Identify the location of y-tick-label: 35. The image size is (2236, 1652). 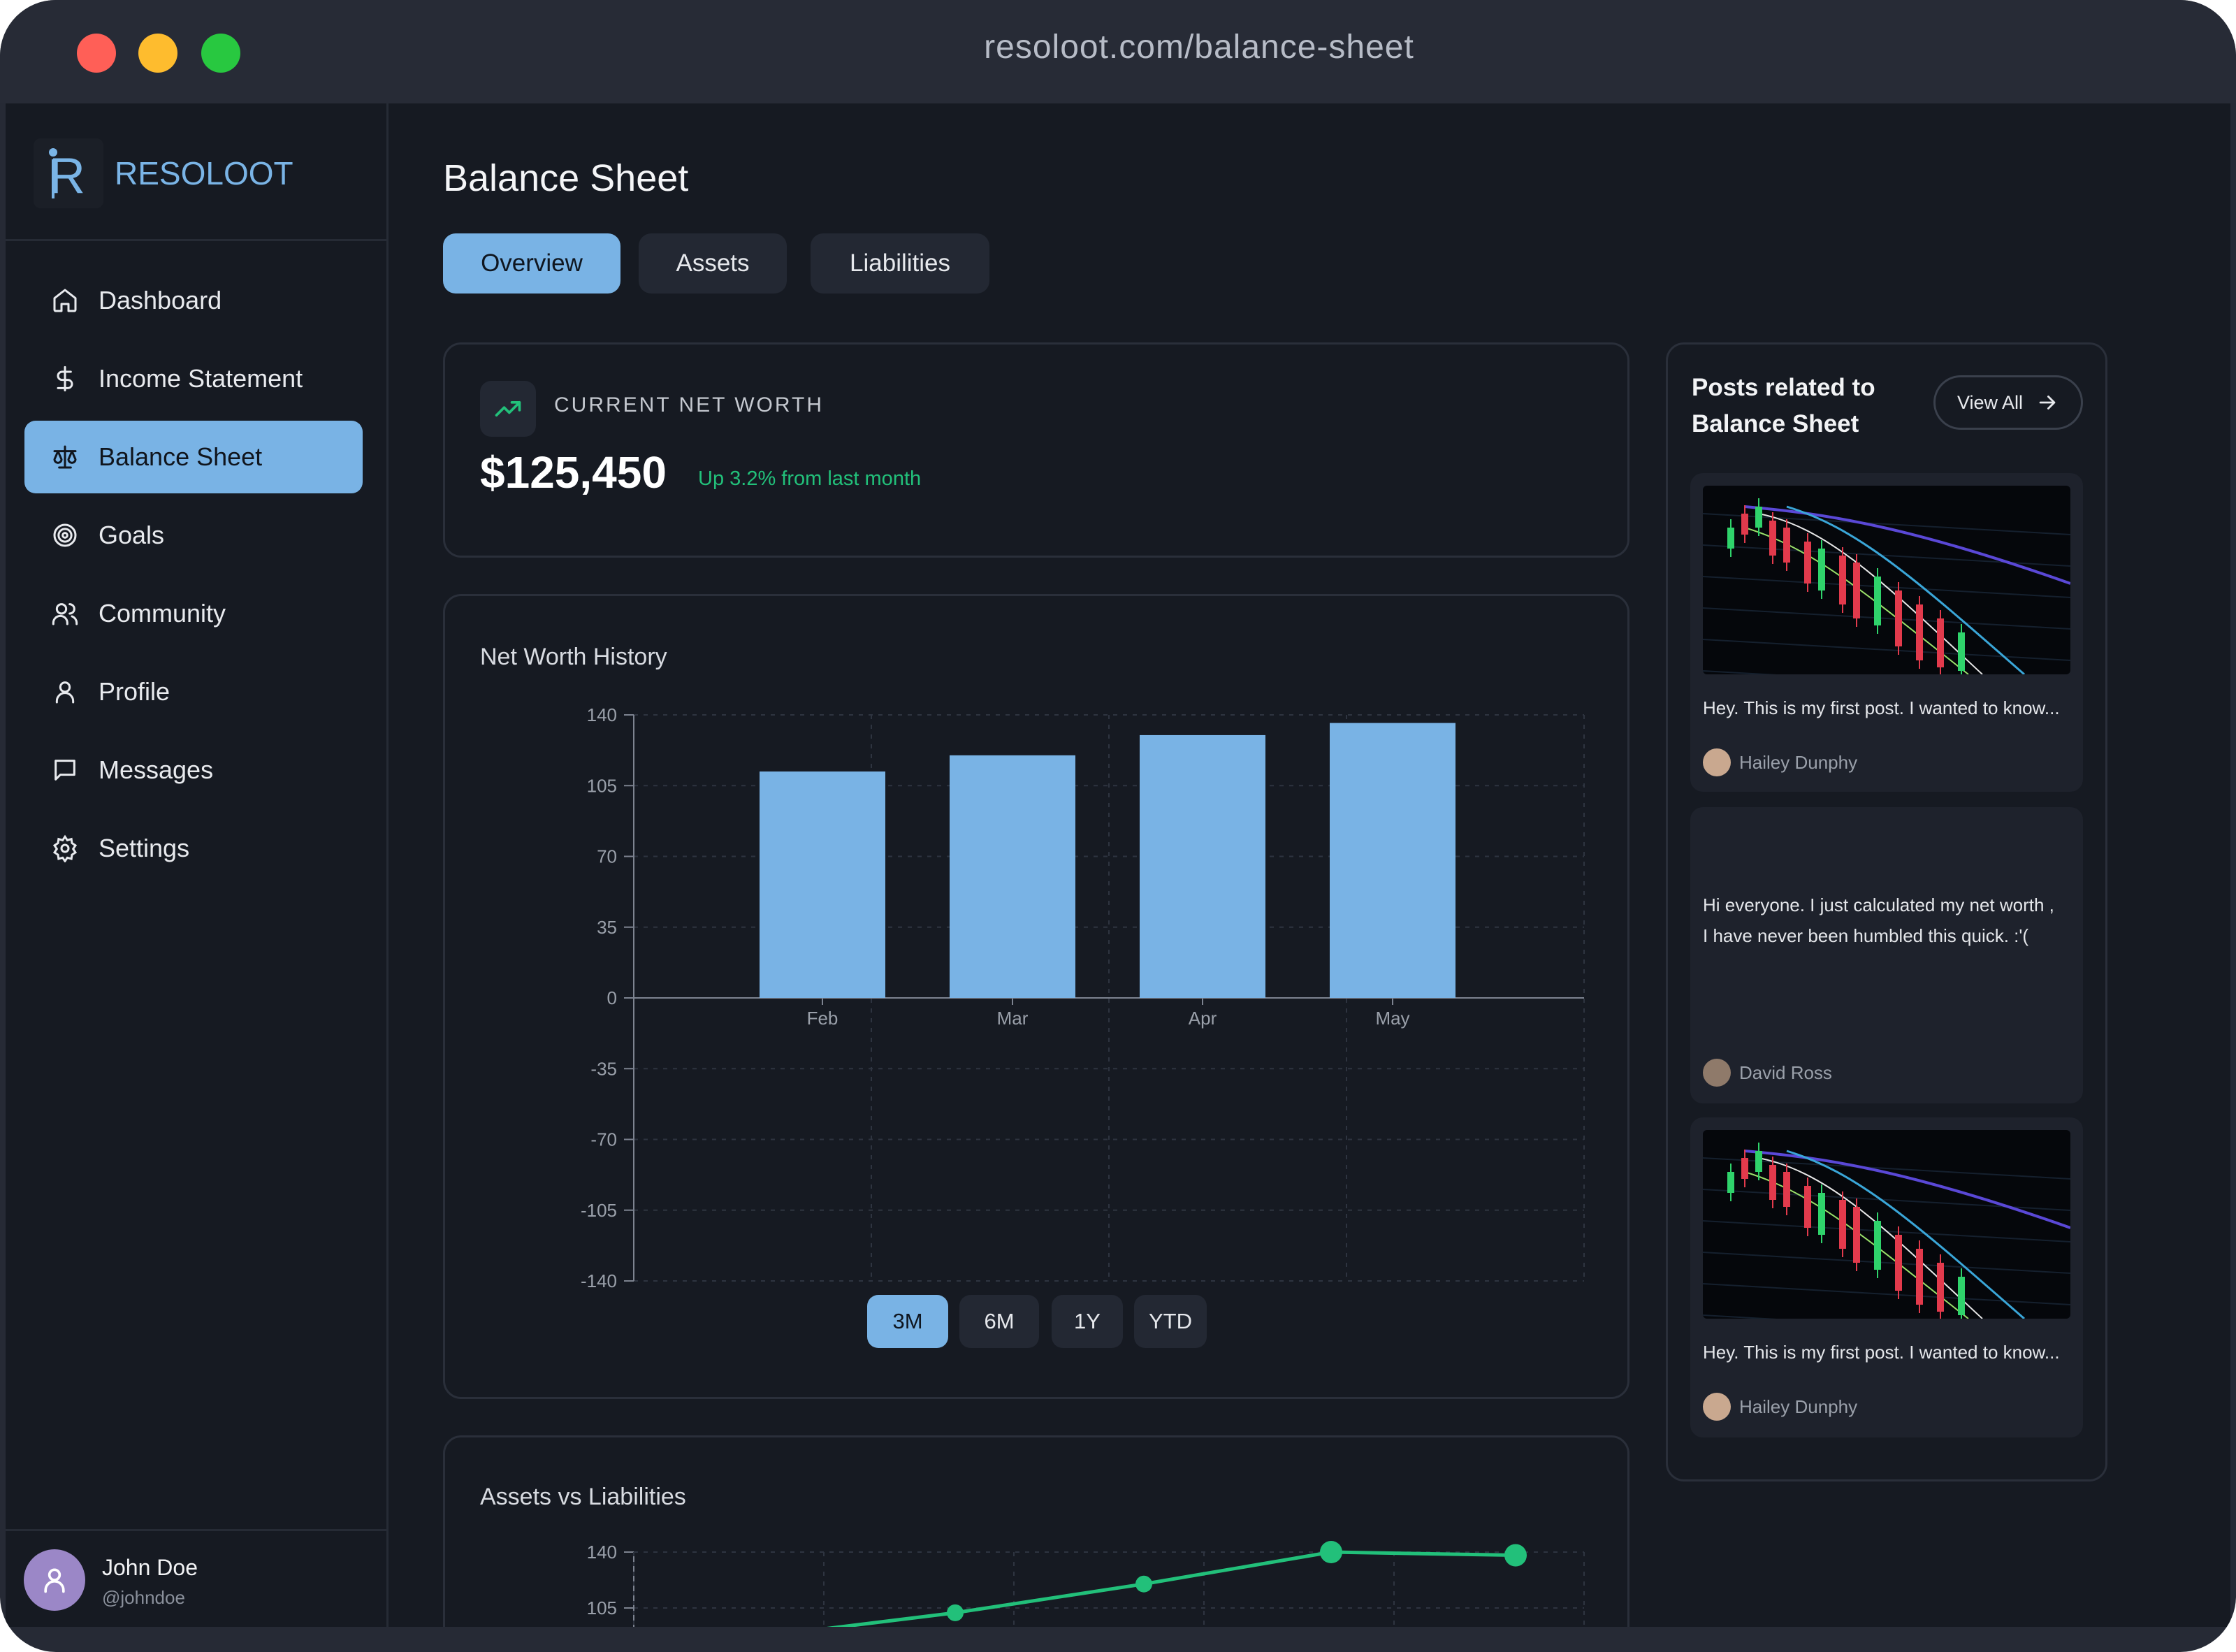
(607, 928).